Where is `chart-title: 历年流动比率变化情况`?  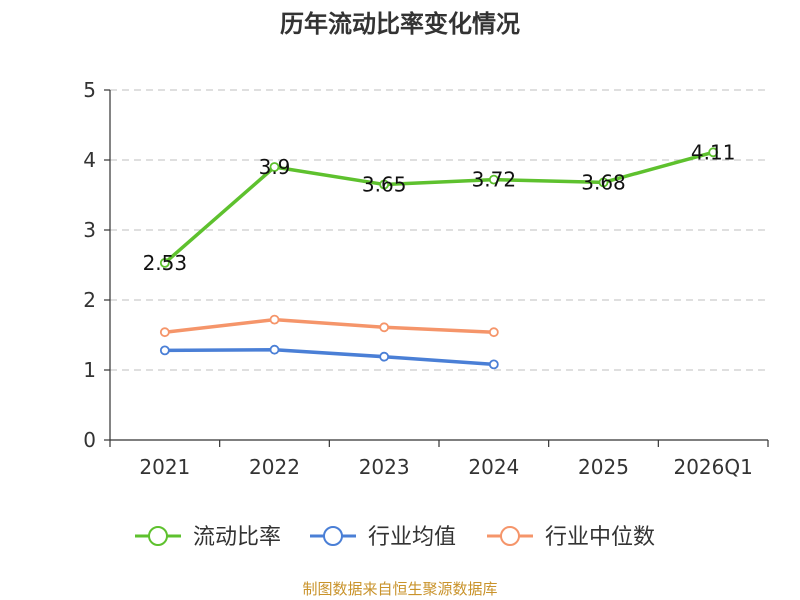
chart-title: 历年流动比率变化情况 is located at coordinates (400, 24).